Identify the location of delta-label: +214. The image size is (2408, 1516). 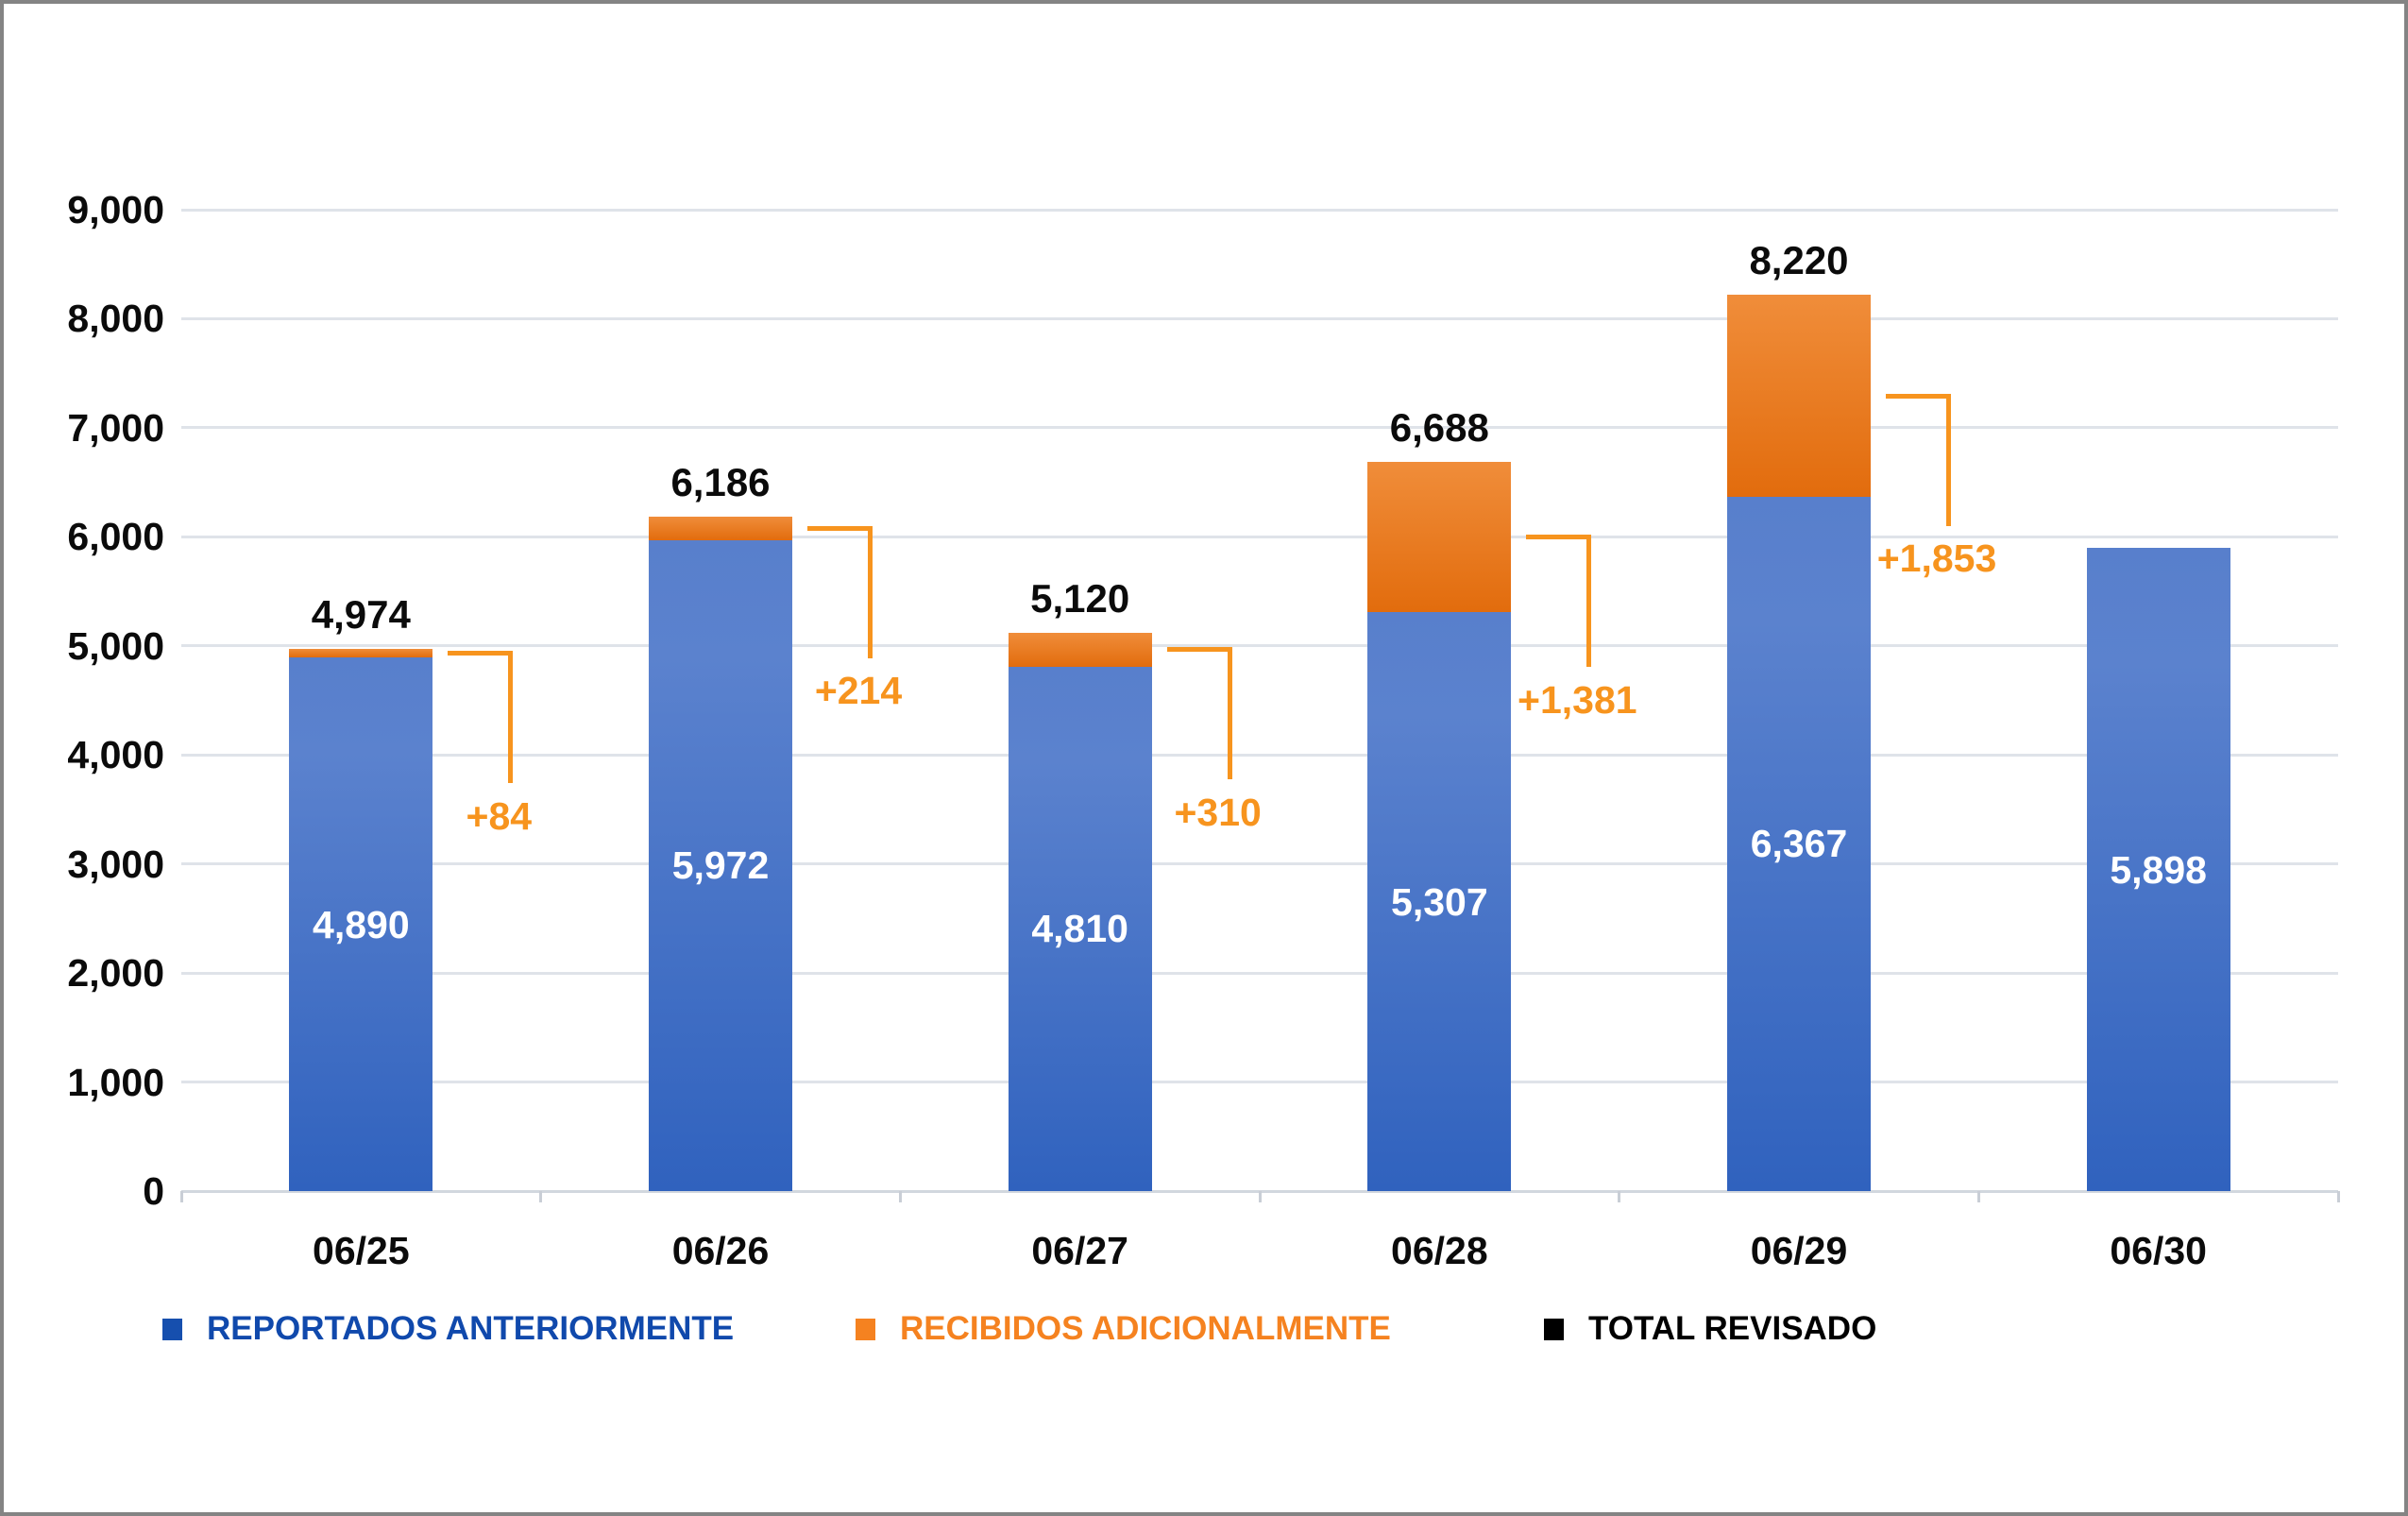
(858, 691).